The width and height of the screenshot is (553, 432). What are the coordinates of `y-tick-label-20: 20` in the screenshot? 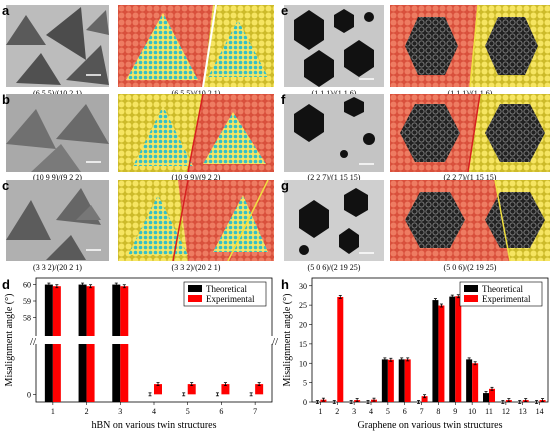 It's located at (303, 325).